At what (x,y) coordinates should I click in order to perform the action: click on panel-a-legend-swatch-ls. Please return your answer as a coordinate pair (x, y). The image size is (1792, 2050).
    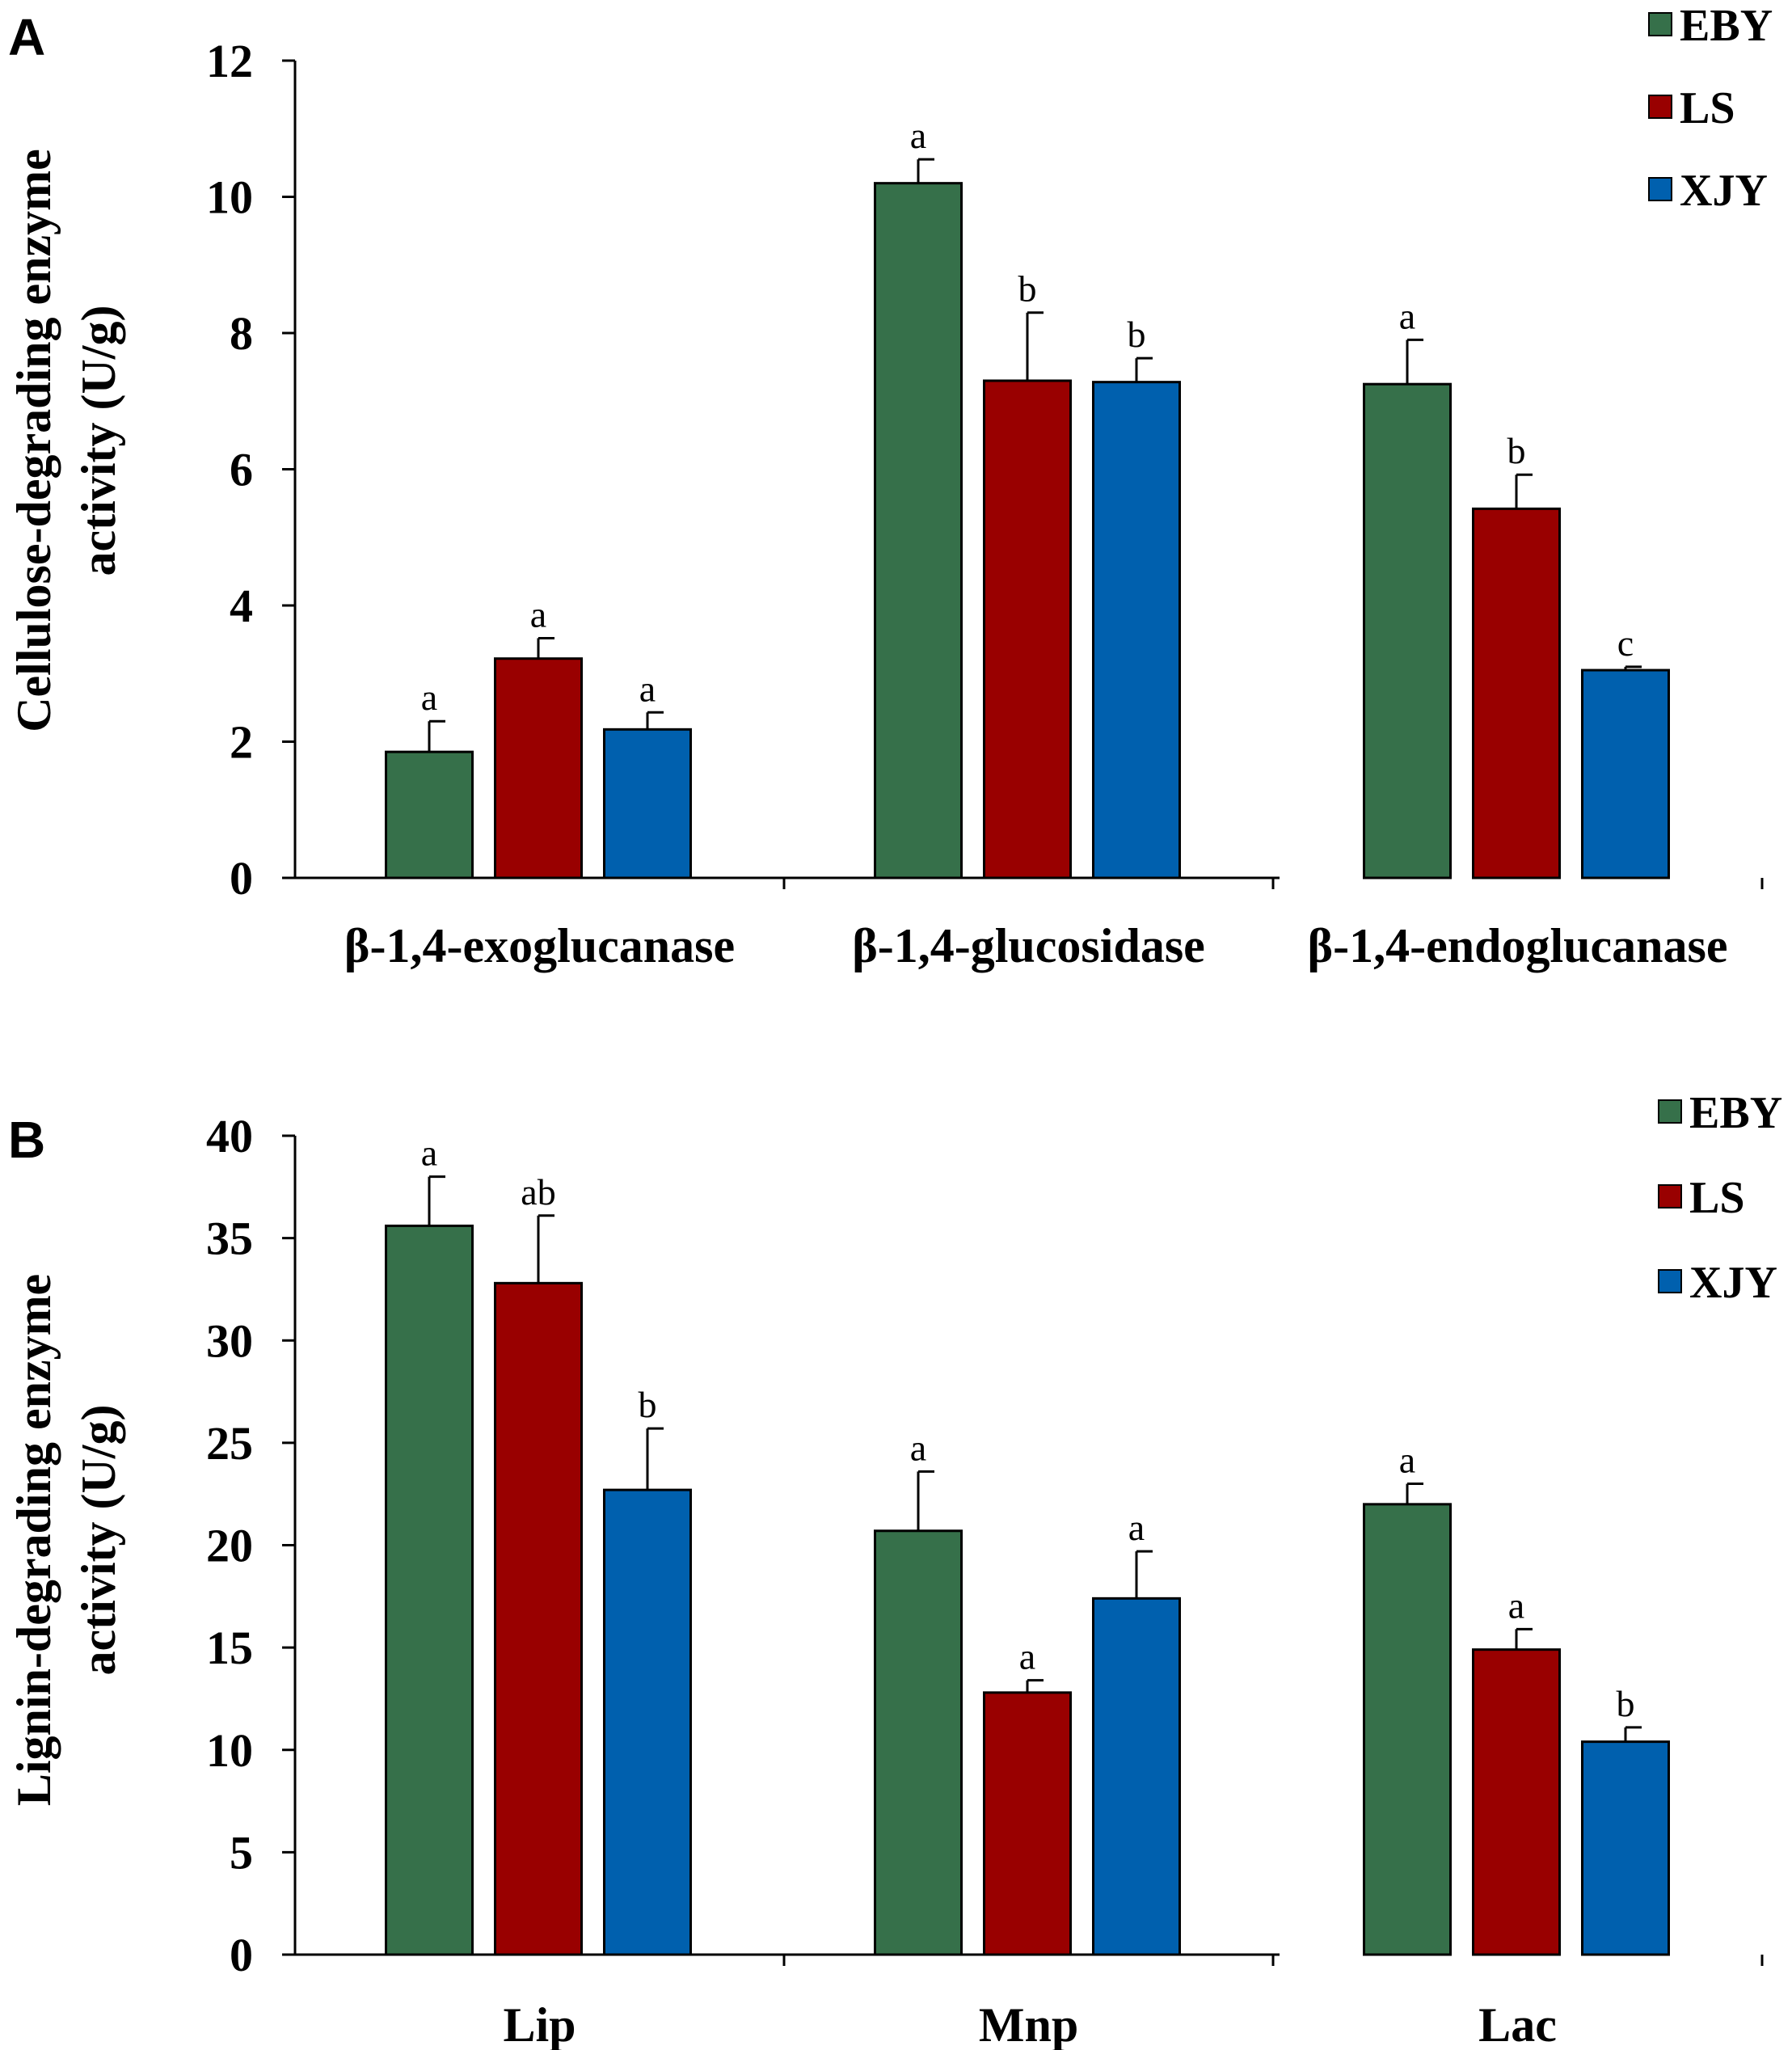
    Looking at the image, I should click on (1660, 107).